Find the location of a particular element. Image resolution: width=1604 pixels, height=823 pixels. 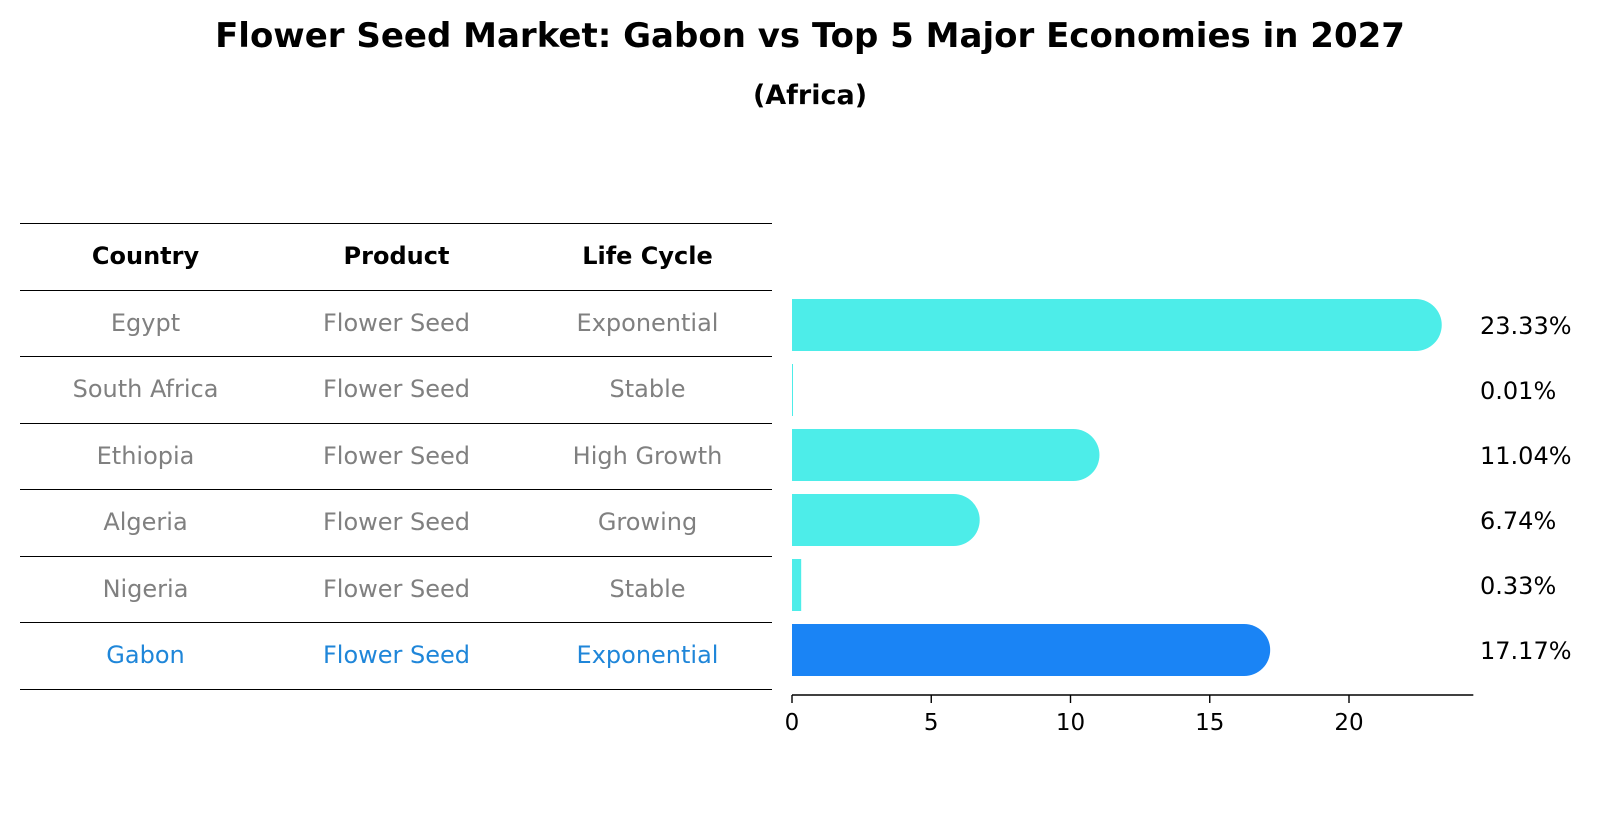

value-label: 0.33% is located at coordinates (1518, 586).